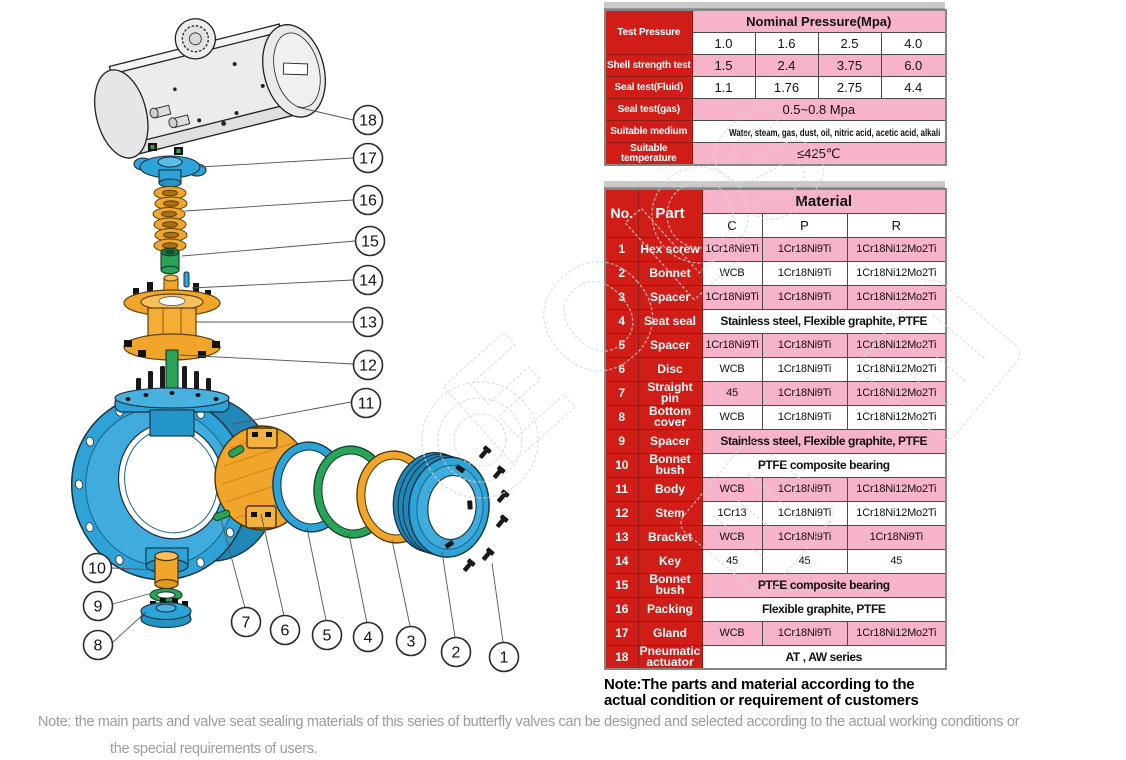 This screenshot has height=760, width=1126. I want to click on table-cell: 5, so click(621, 345).